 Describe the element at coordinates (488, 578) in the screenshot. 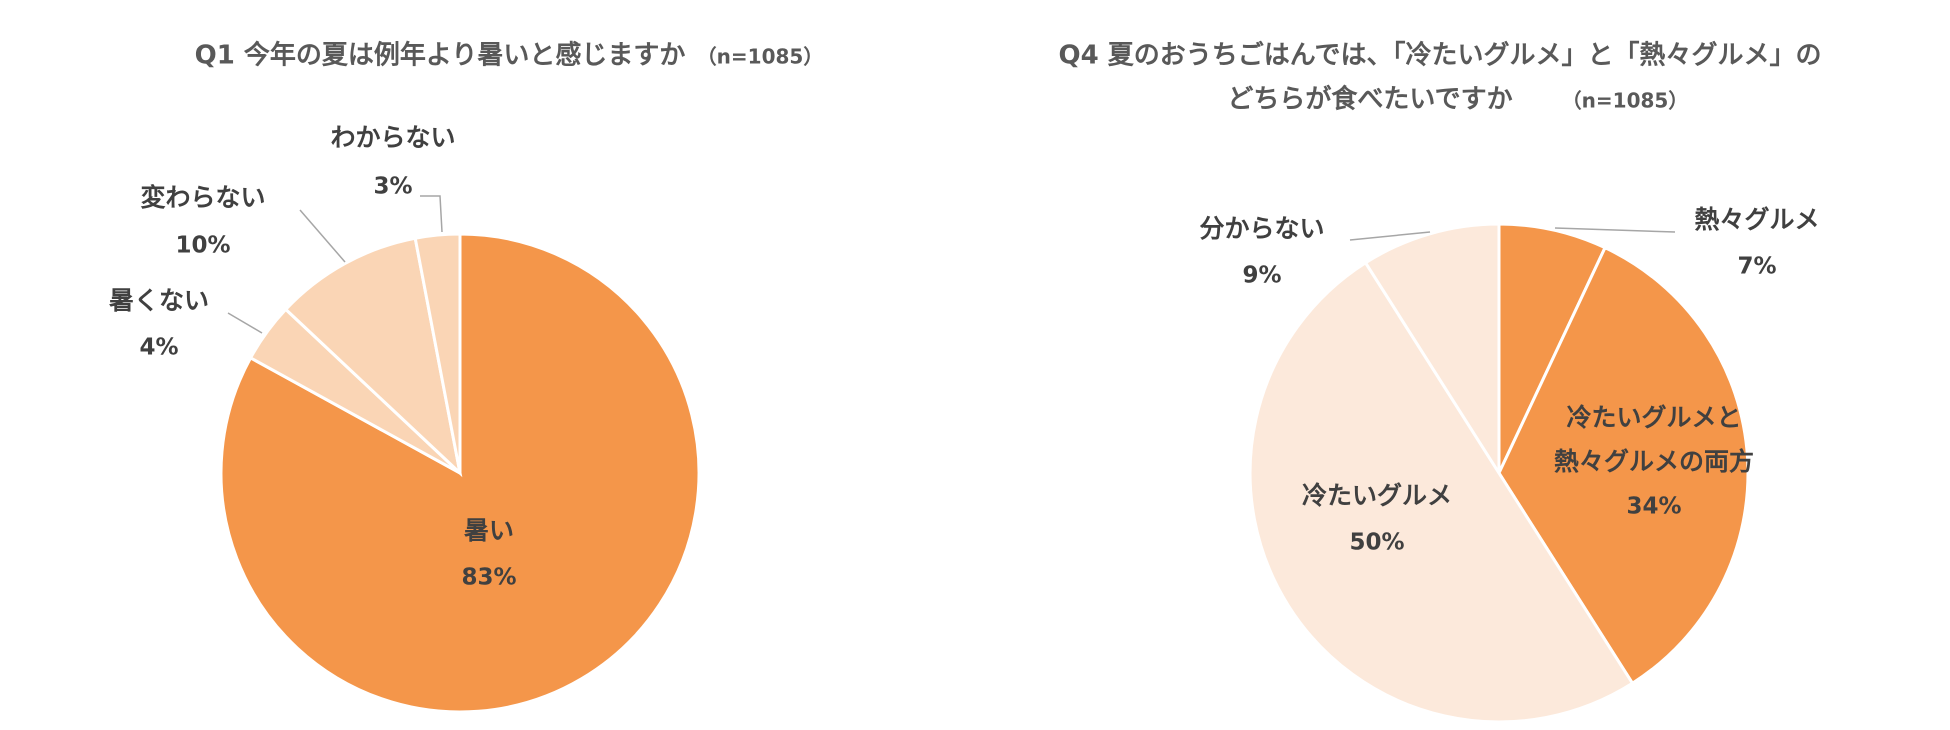

I see `value-label: 83%` at that location.